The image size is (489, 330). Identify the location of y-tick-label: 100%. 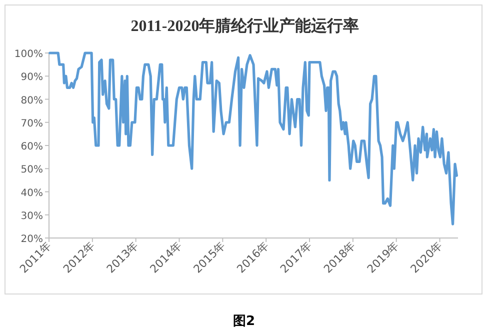
(28, 54).